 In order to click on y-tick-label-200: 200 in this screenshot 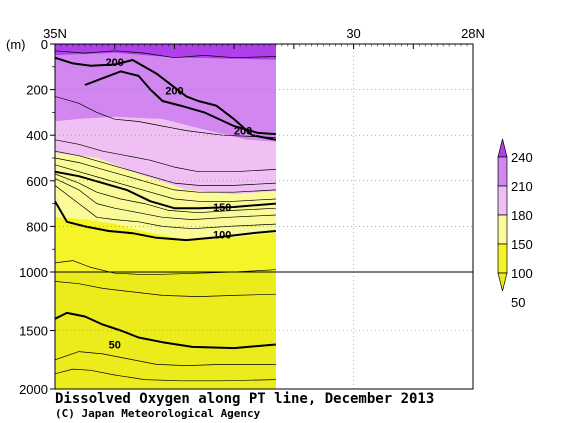, I will do `click(37, 90)`.